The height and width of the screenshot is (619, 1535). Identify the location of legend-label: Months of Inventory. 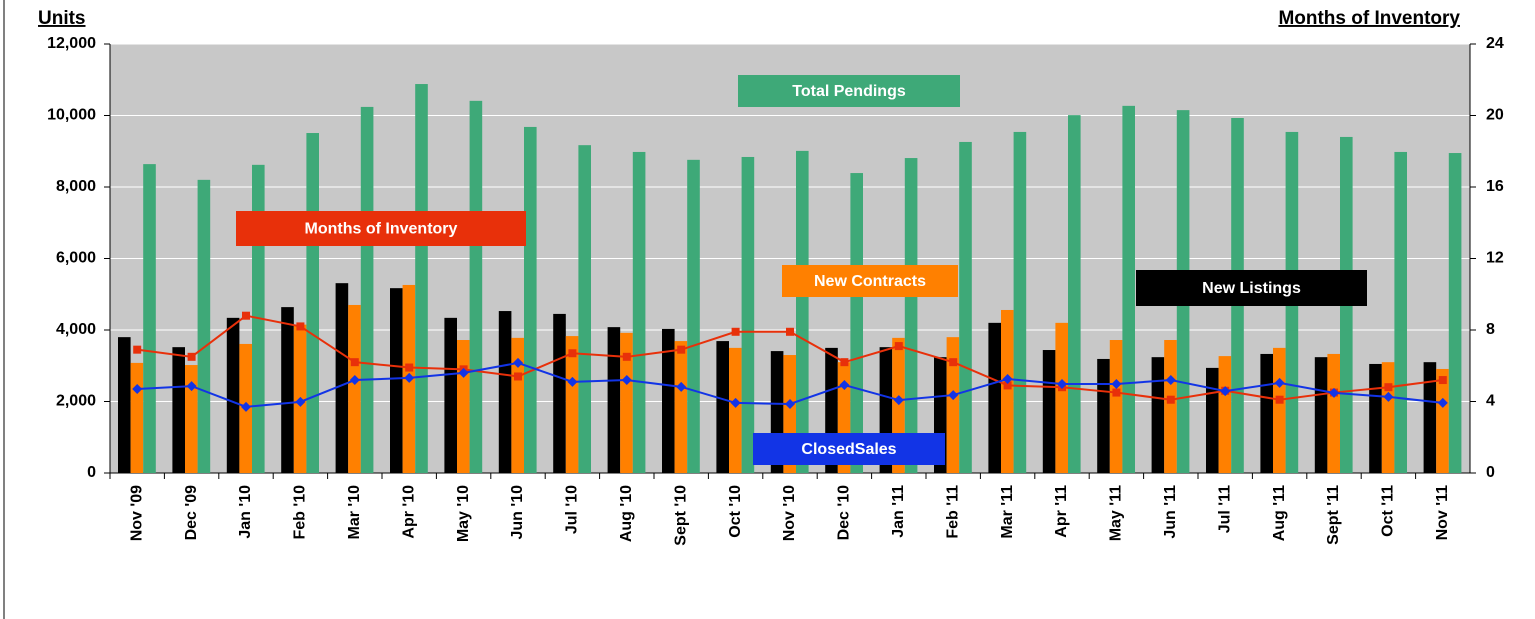
(381, 229).